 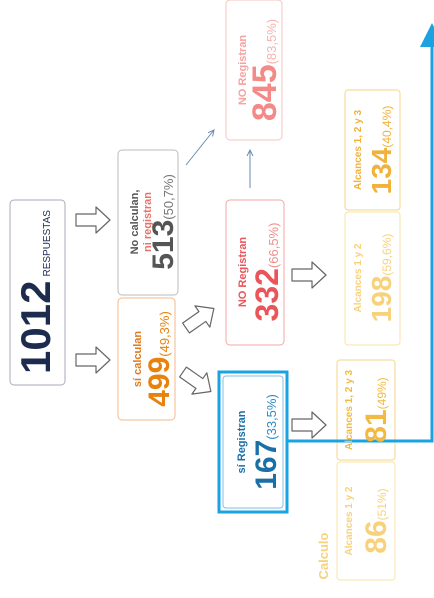 What do you see at coordinates (271, 42) in the screenshot?
I see `percent: (83,5%)` at bounding box center [271, 42].